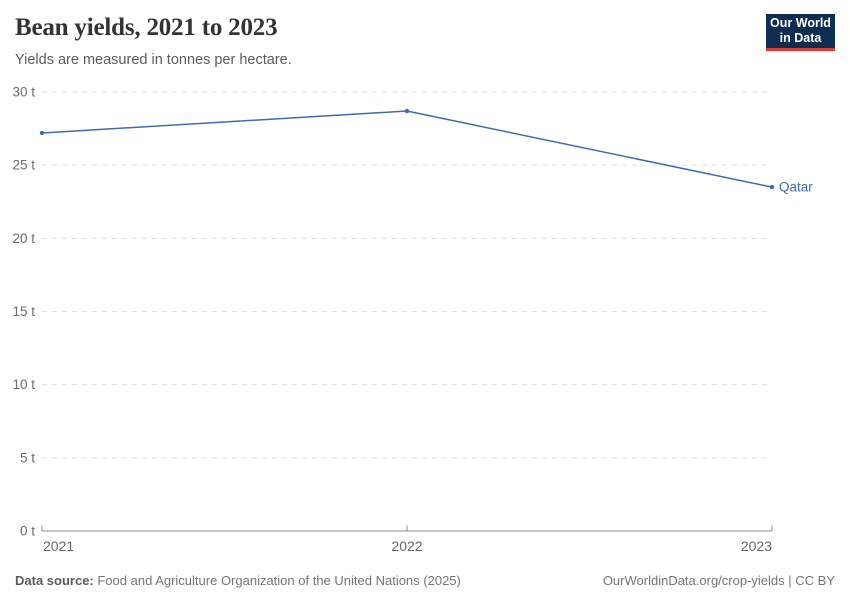 Image resolution: width=850 pixels, height=600 pixels. Describe the element at coordinates (796, 187) in the screenshot. I see `entity-label: Qatar` at that location.